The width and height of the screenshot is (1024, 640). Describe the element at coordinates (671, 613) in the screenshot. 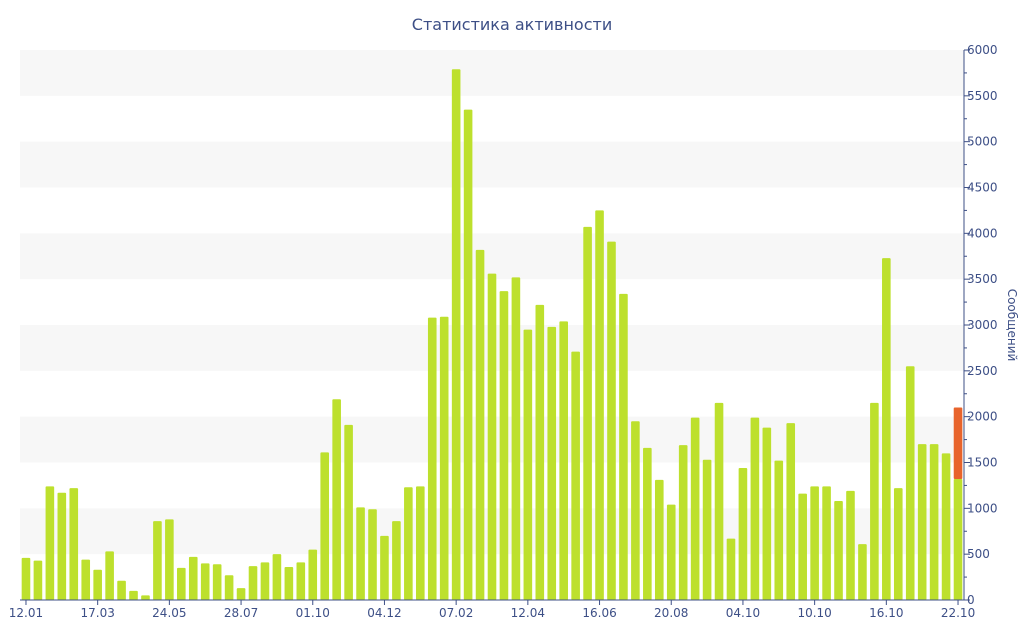

I see `x-tick-label: 20.08` at that location.